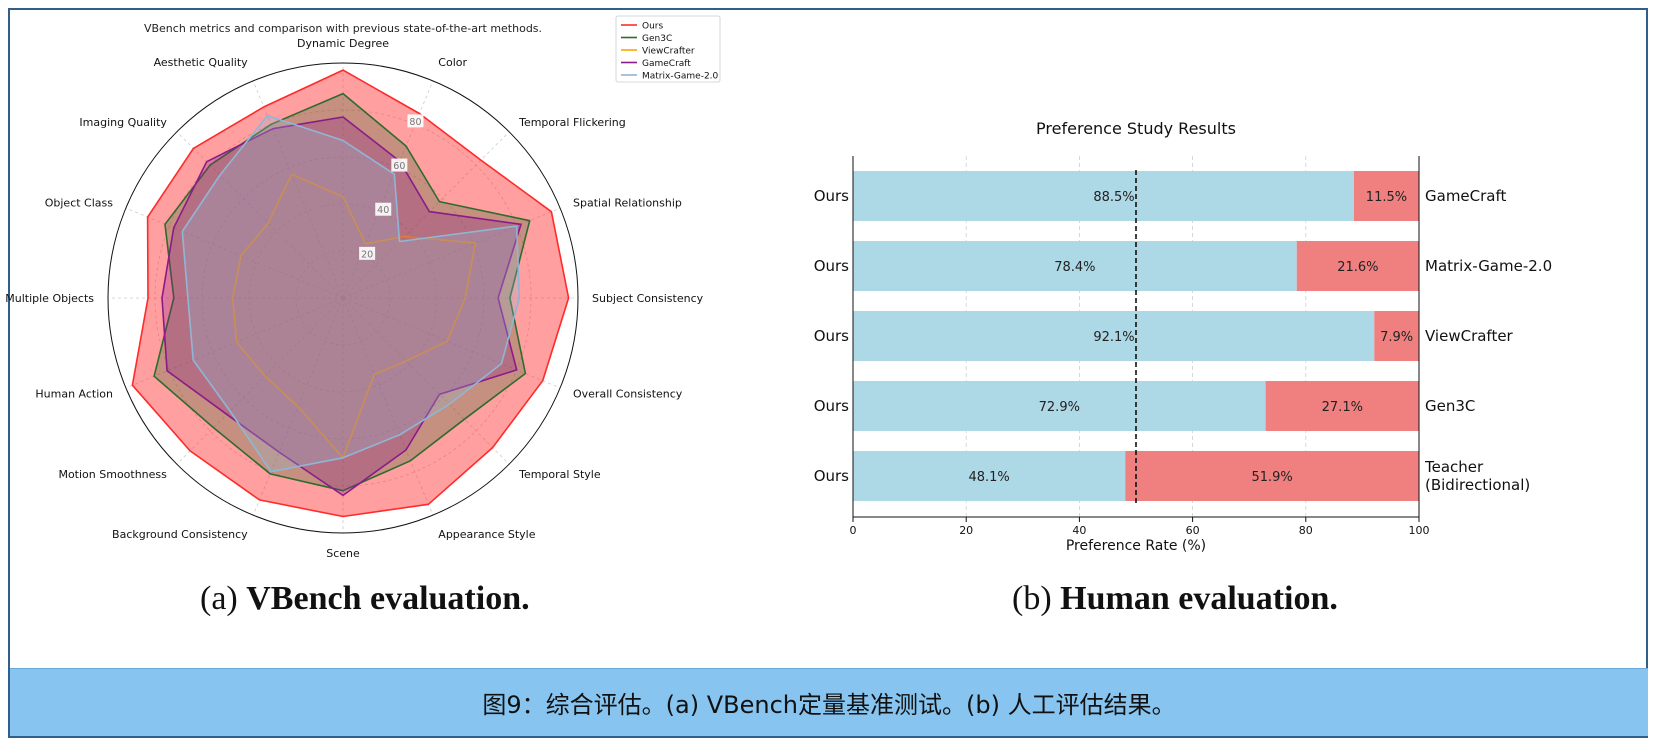 This screenshot has height=748, width=1658. I want to click on bar-baseline-value-label: 51.9%, so click(1271, 477).